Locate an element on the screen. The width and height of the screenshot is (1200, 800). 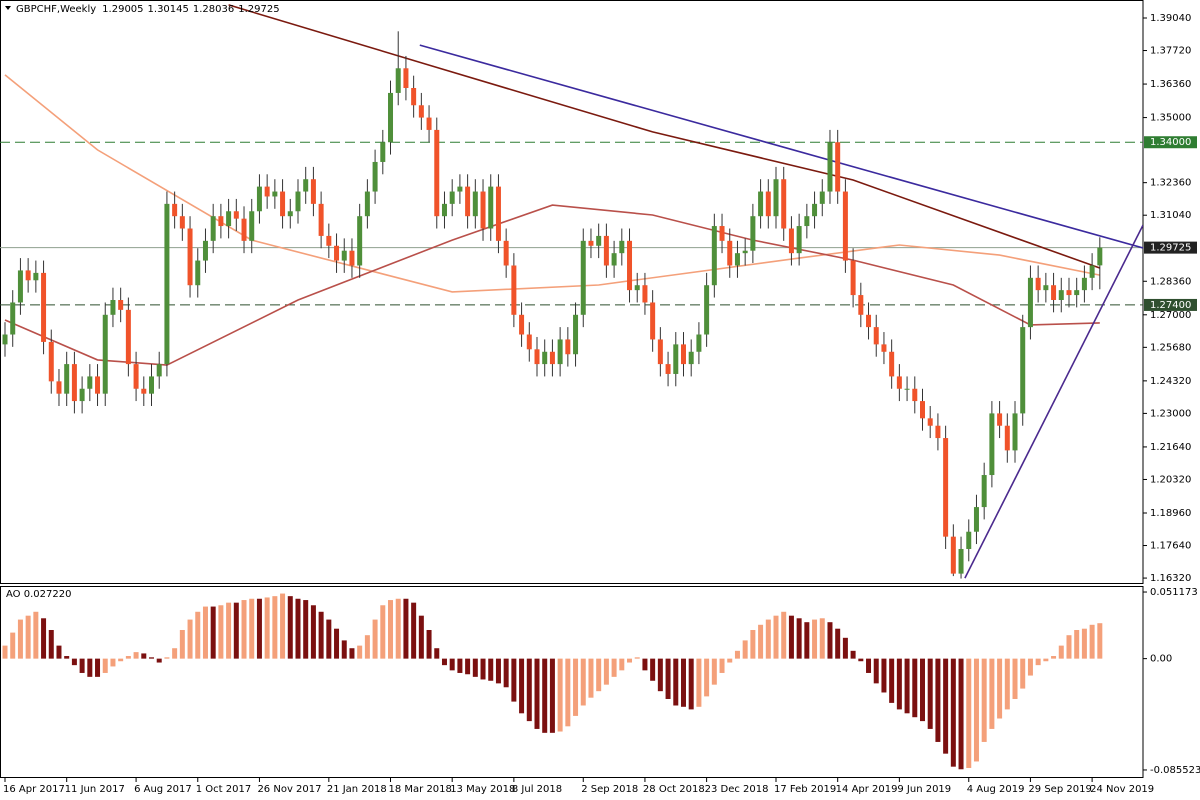
y-tick-label: 1.28360 is located at coordinates (1170, 281).